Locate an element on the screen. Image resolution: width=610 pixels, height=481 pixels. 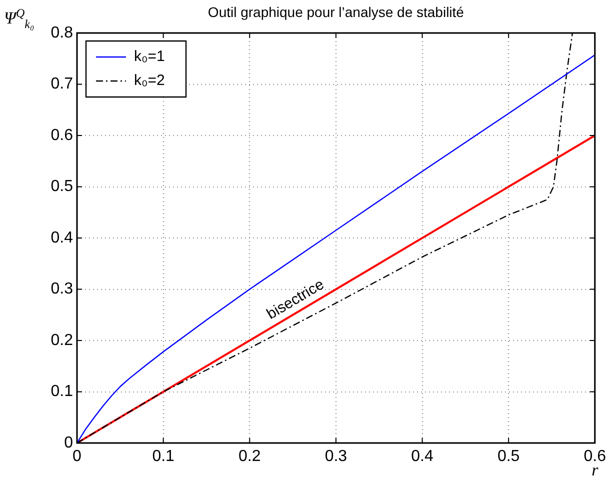
y-tick-label: 0.6 is located at coordinates (62, 135).